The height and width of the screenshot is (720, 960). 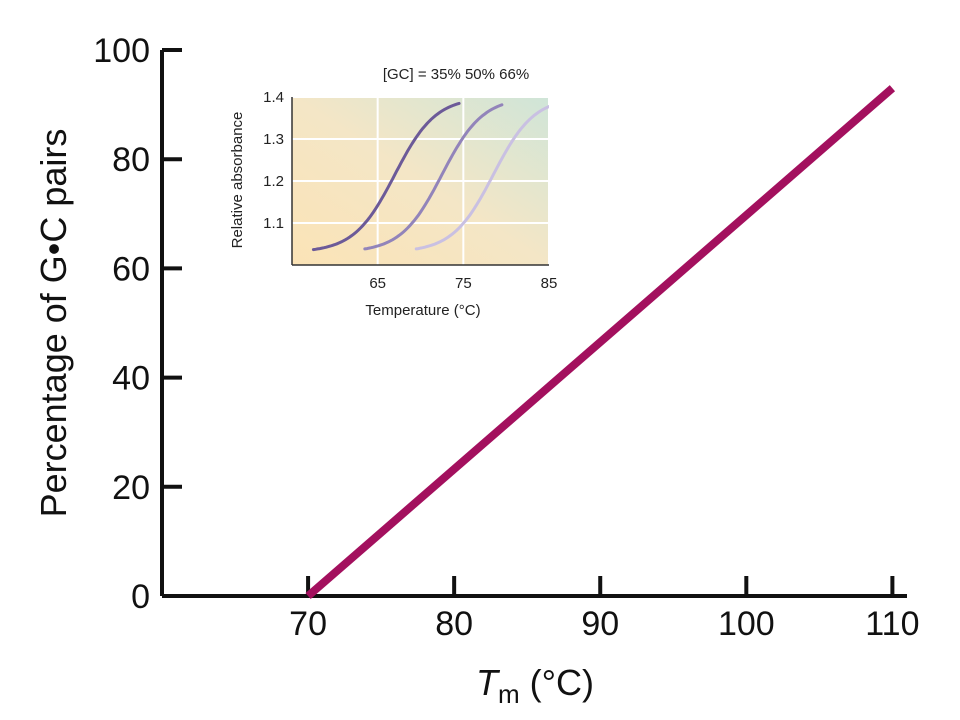 I want to click on inset-axes, so click(x=420, y=181).